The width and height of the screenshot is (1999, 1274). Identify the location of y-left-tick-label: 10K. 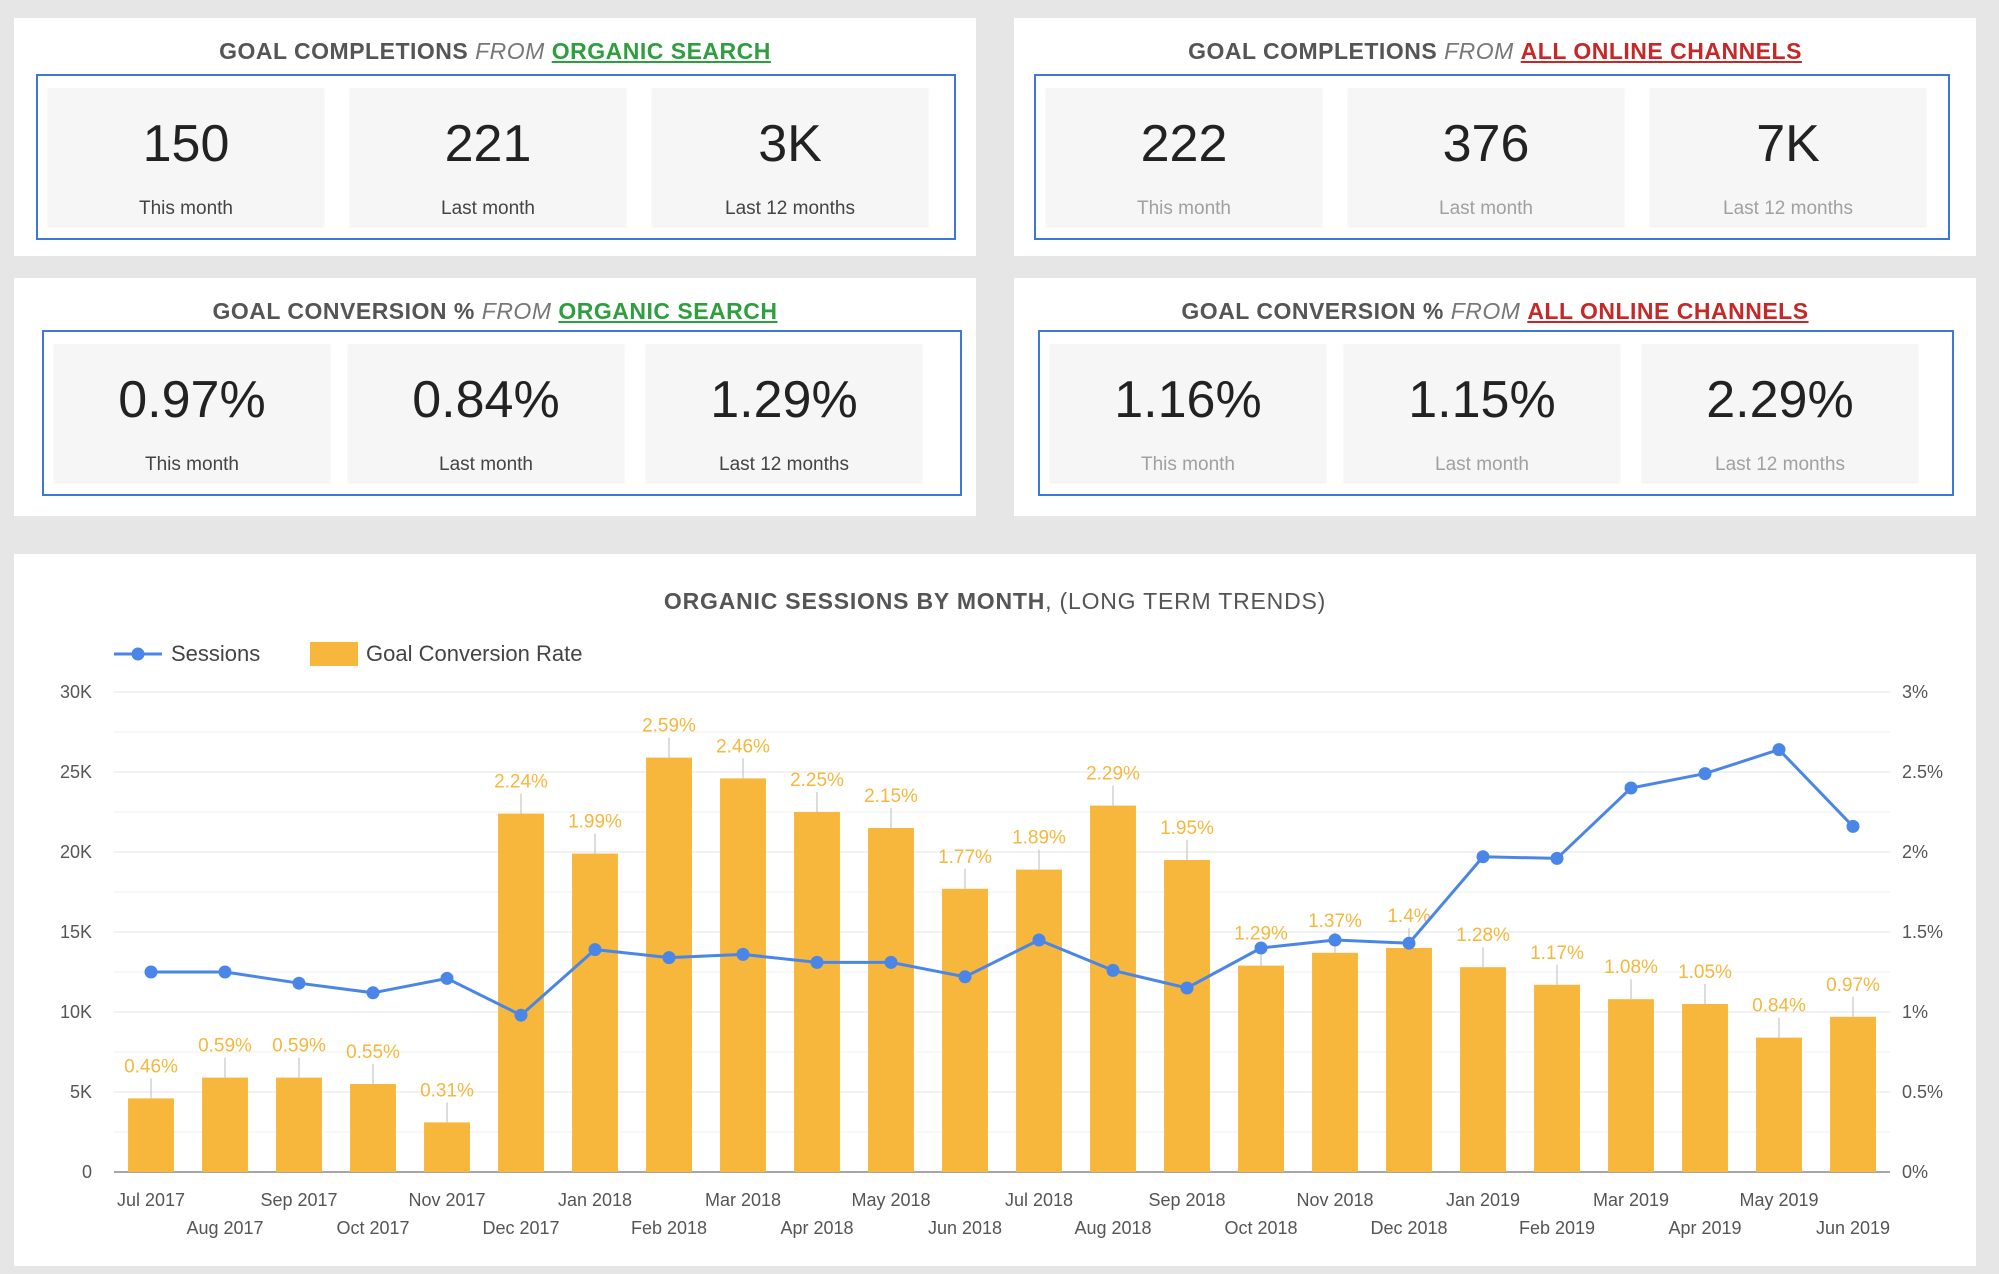
(76, 1012).